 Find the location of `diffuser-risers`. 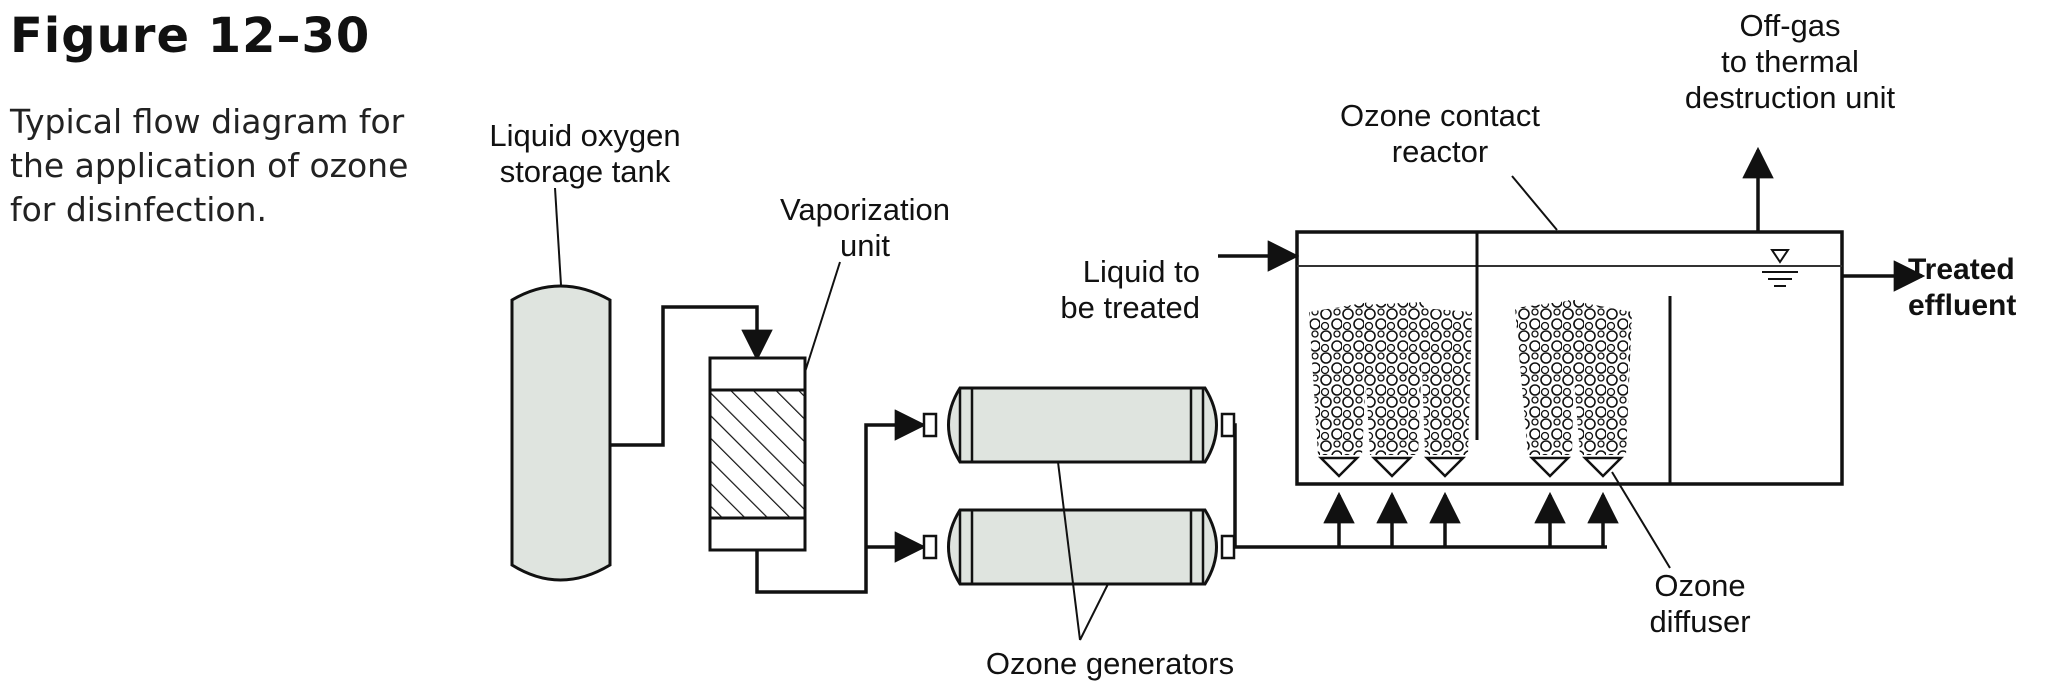

diffuser-risers is located at coordinates (1471, 519).